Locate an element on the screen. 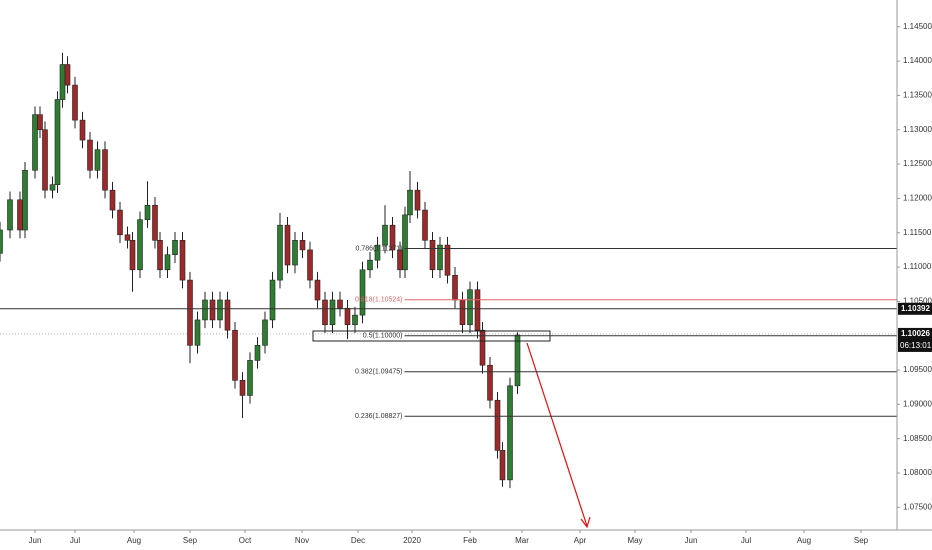 Image resolution: width=932 pixels, height=550 pixels. x-tick-label: Dec is located at coordinates (358, 540).